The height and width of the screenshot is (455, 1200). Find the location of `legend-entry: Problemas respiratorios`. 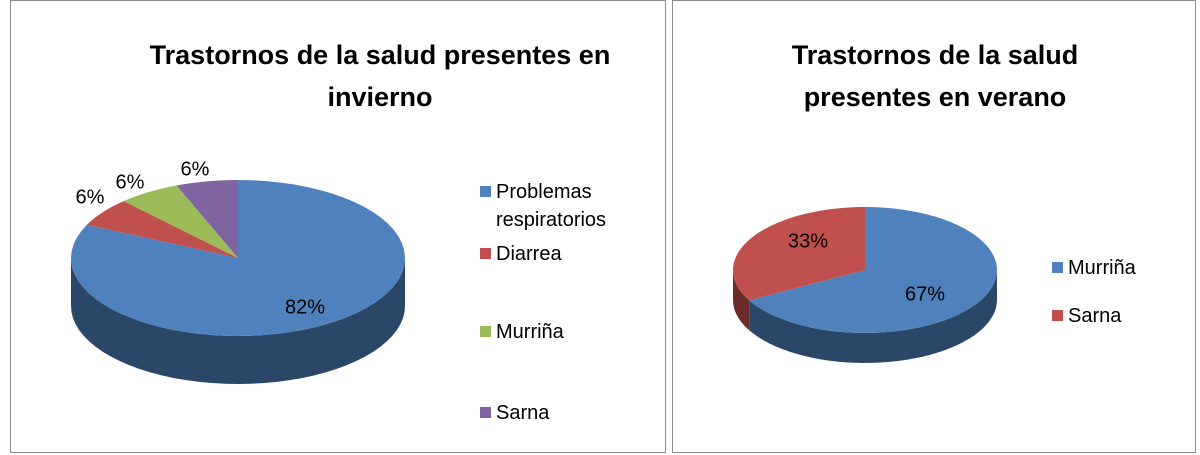

legend-entry: Problemas respiratorios is located at coordinates (565, 206).